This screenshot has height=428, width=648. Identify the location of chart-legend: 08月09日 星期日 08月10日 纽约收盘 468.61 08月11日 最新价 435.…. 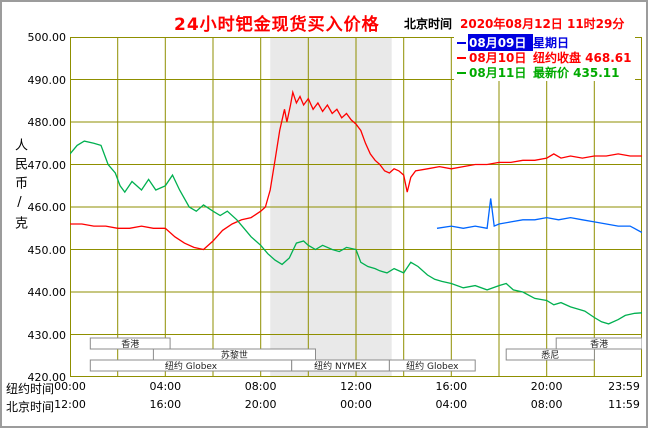
(544, 57).